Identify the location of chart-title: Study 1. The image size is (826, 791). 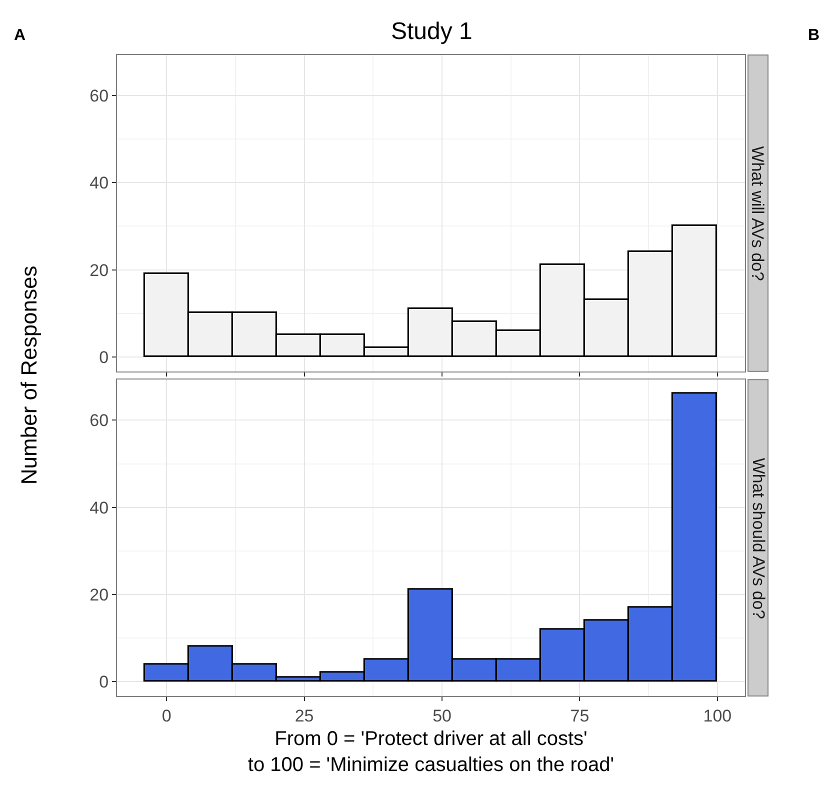
(431, 31).